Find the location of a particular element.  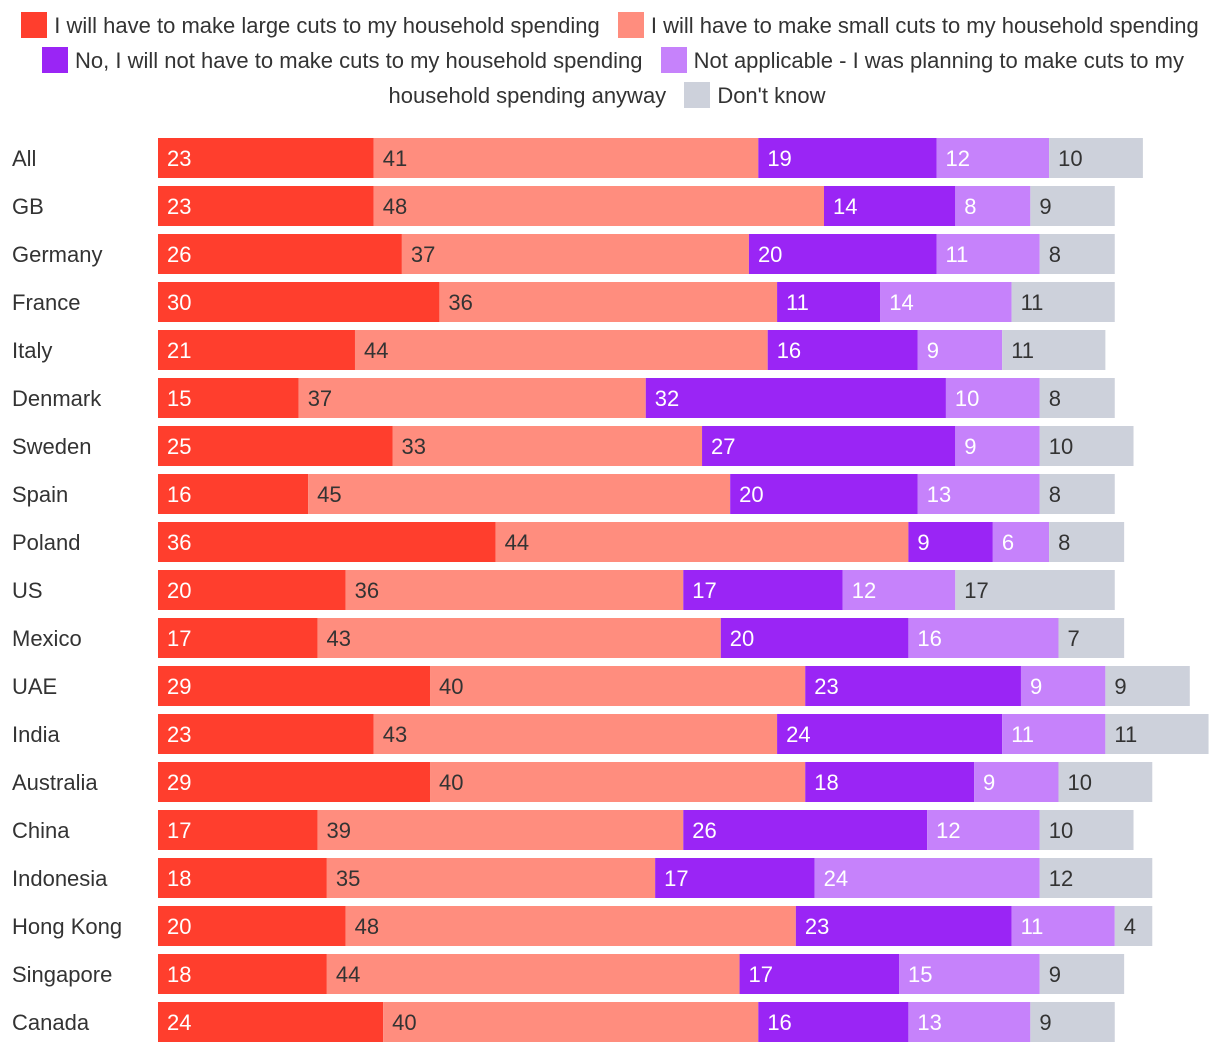

data-label: 40 is located at coordinates (404, 1022).